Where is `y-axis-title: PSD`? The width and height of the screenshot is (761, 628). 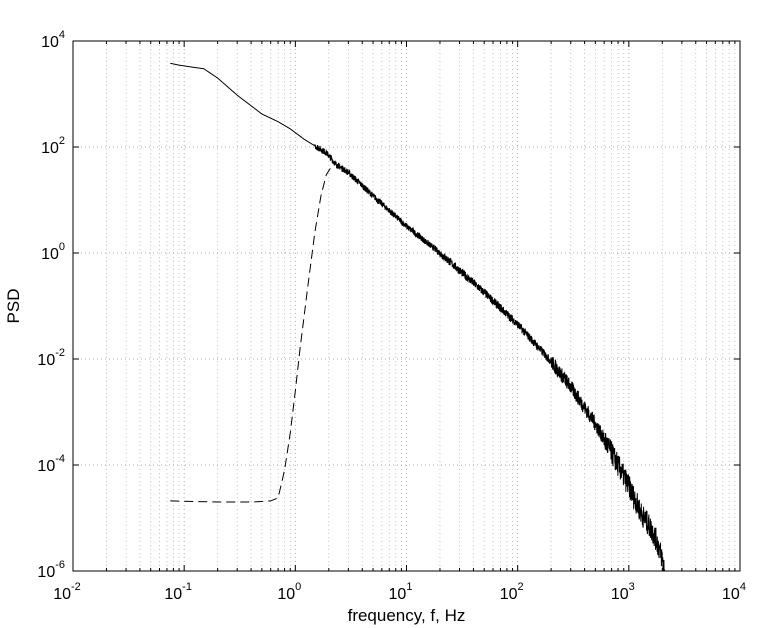
y-axis-title: PSD is located at coordinates (13, 306).